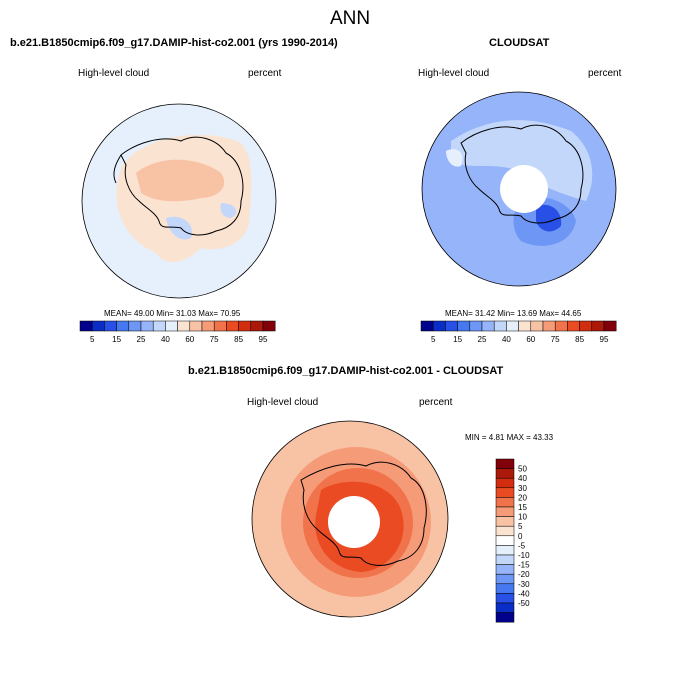  I want to click on main-title: ANN, so click(350, 18).